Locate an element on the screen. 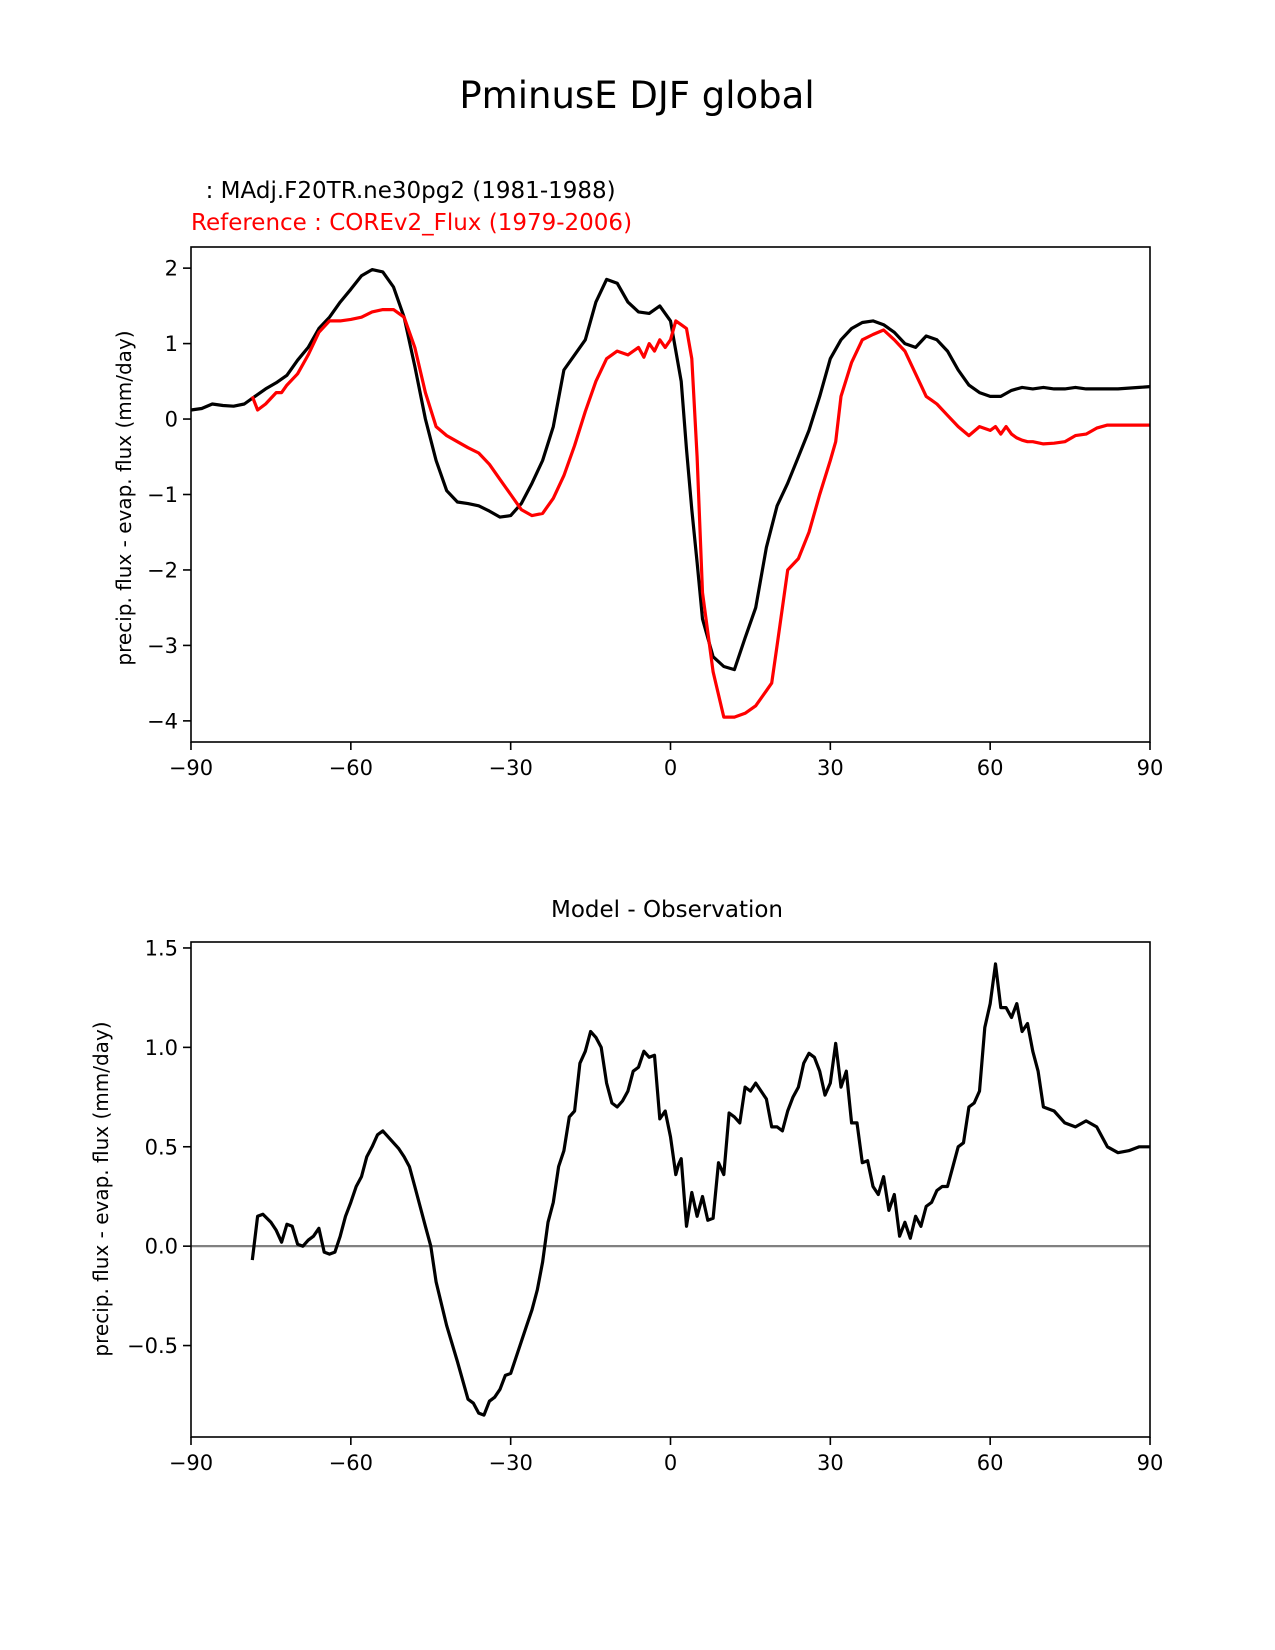 Image resolution: width=1275 pixels, height=1650 pixels. bottom-x-tick-label: 60 is located at coordinates (990, 1463).